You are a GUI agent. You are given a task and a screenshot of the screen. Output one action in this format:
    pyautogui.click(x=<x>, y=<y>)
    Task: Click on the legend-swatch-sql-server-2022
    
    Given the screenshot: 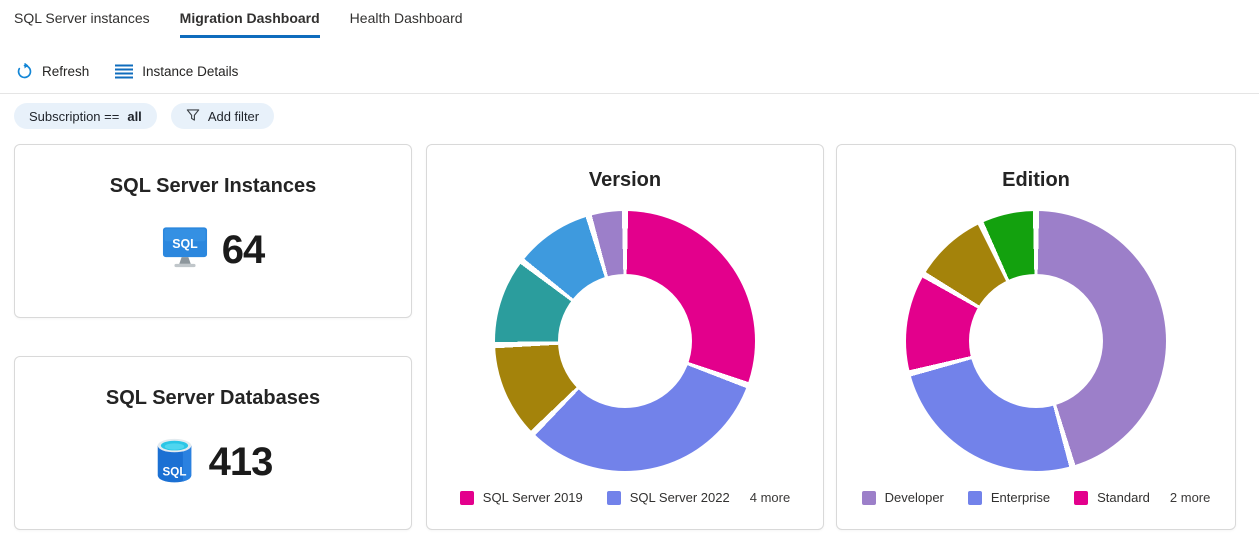 What is the action you would take?
    pyautogui.click(x=613, y=497)
    